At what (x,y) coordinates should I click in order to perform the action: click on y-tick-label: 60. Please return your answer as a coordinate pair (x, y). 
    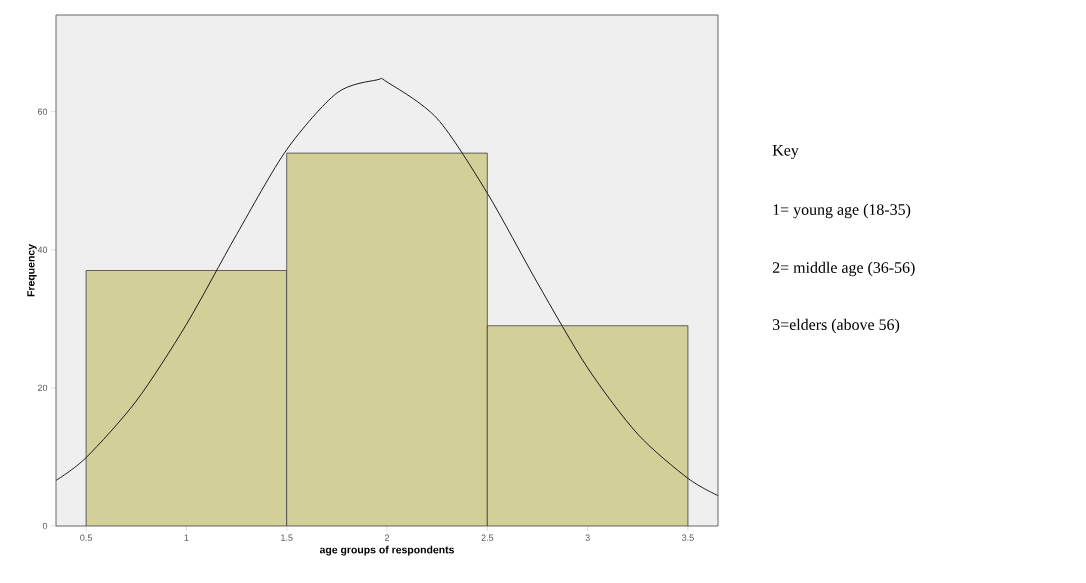
    Looking at the image, I should click on (42, 111).